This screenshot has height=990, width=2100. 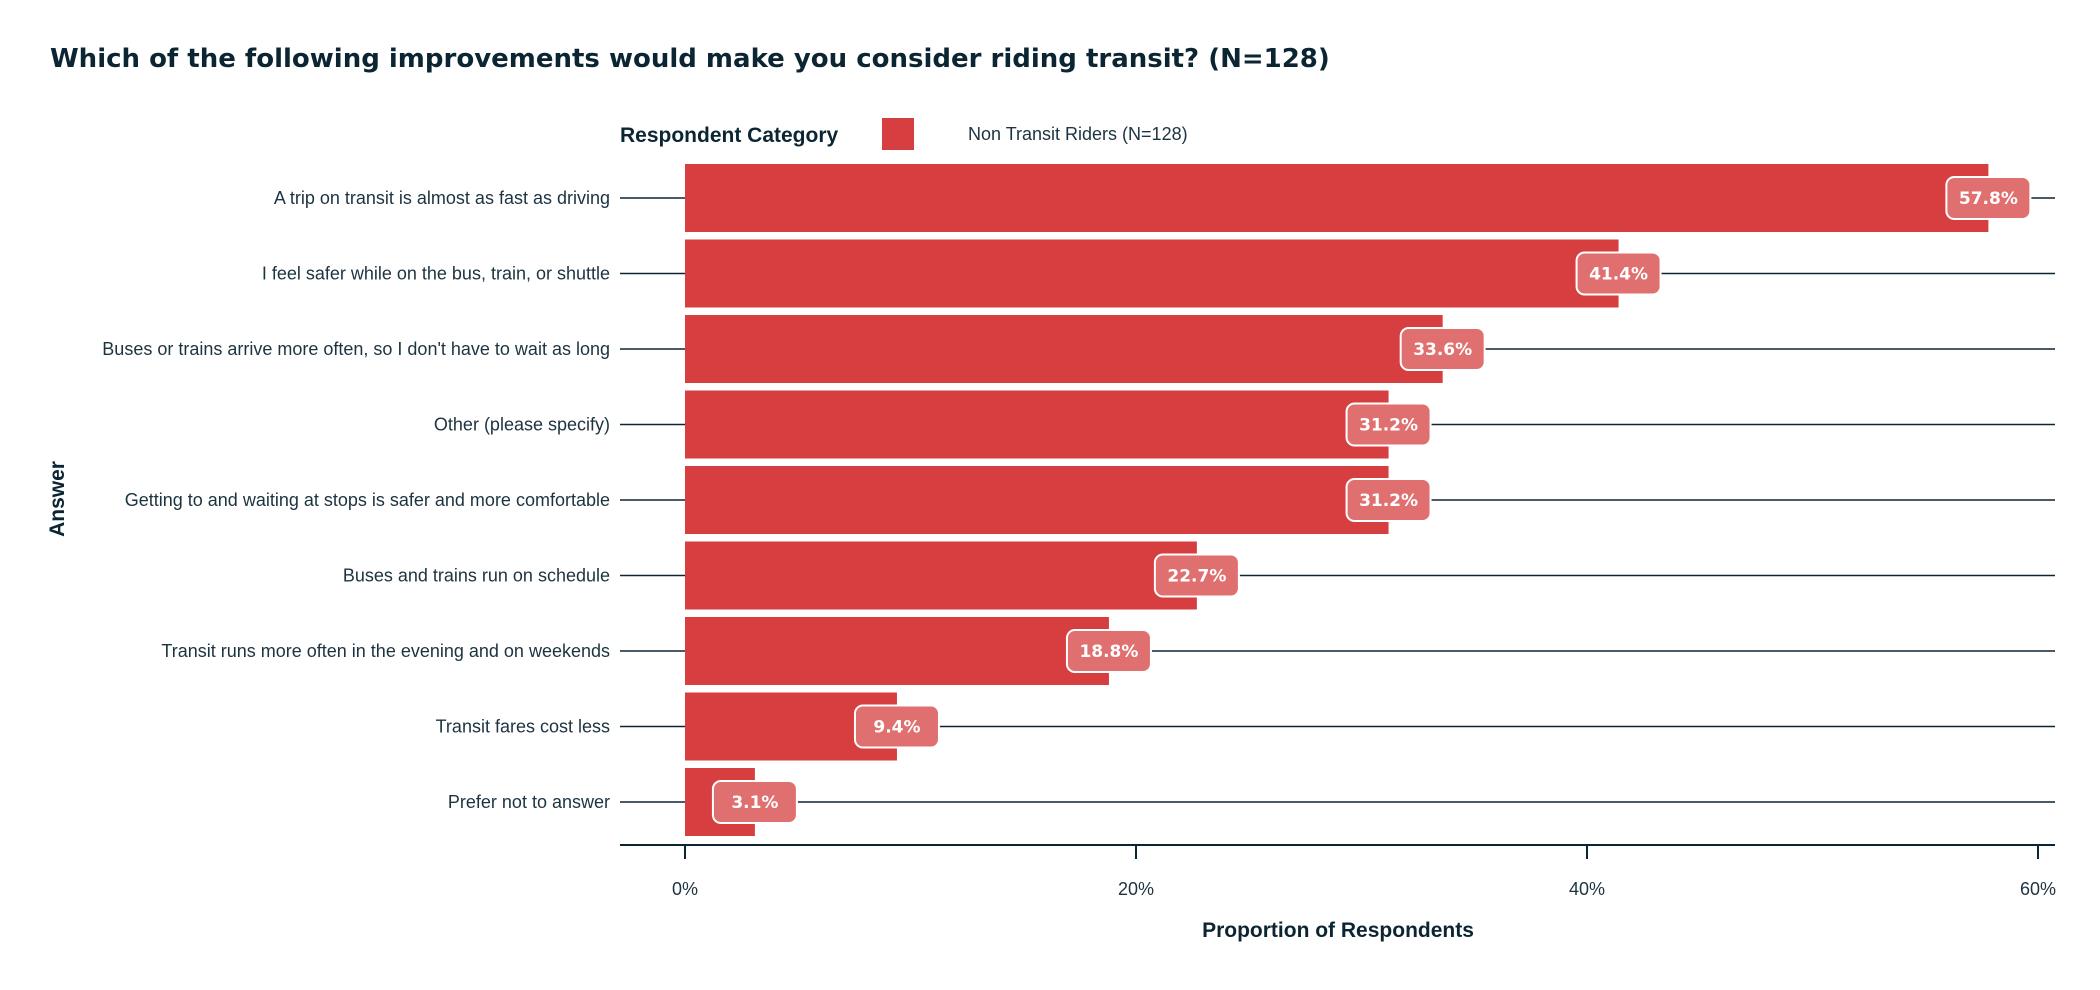 I want to click on data-label-text-prefer-not-to-answer: 3.1%, so click(x=754, y=803).